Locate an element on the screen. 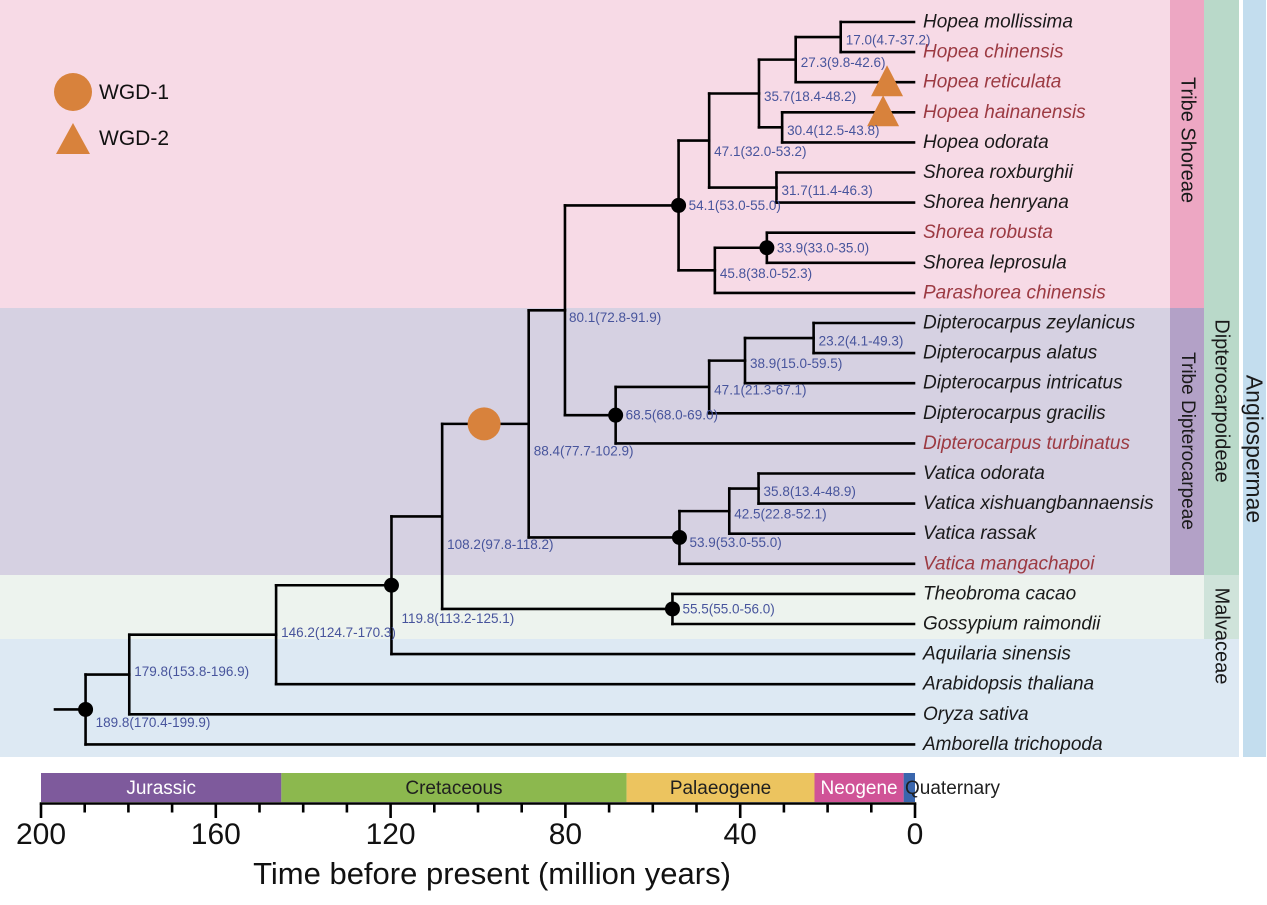 The height and width of the screenshot is (905, 1267). species-label: Hopea mollissima is located at coordinates (998, 22).